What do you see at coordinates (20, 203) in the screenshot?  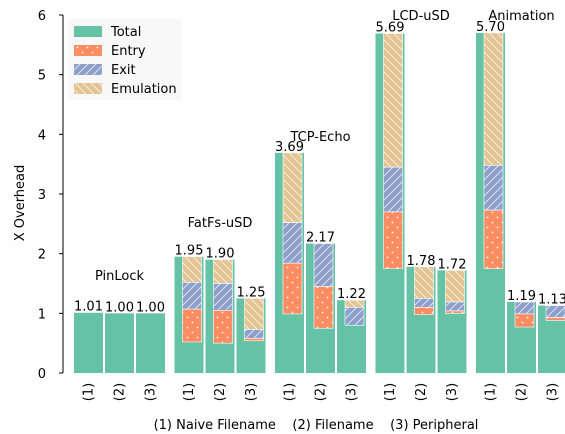 I see `y-axis-label: X Overhead` at bounding box center [20, 203].